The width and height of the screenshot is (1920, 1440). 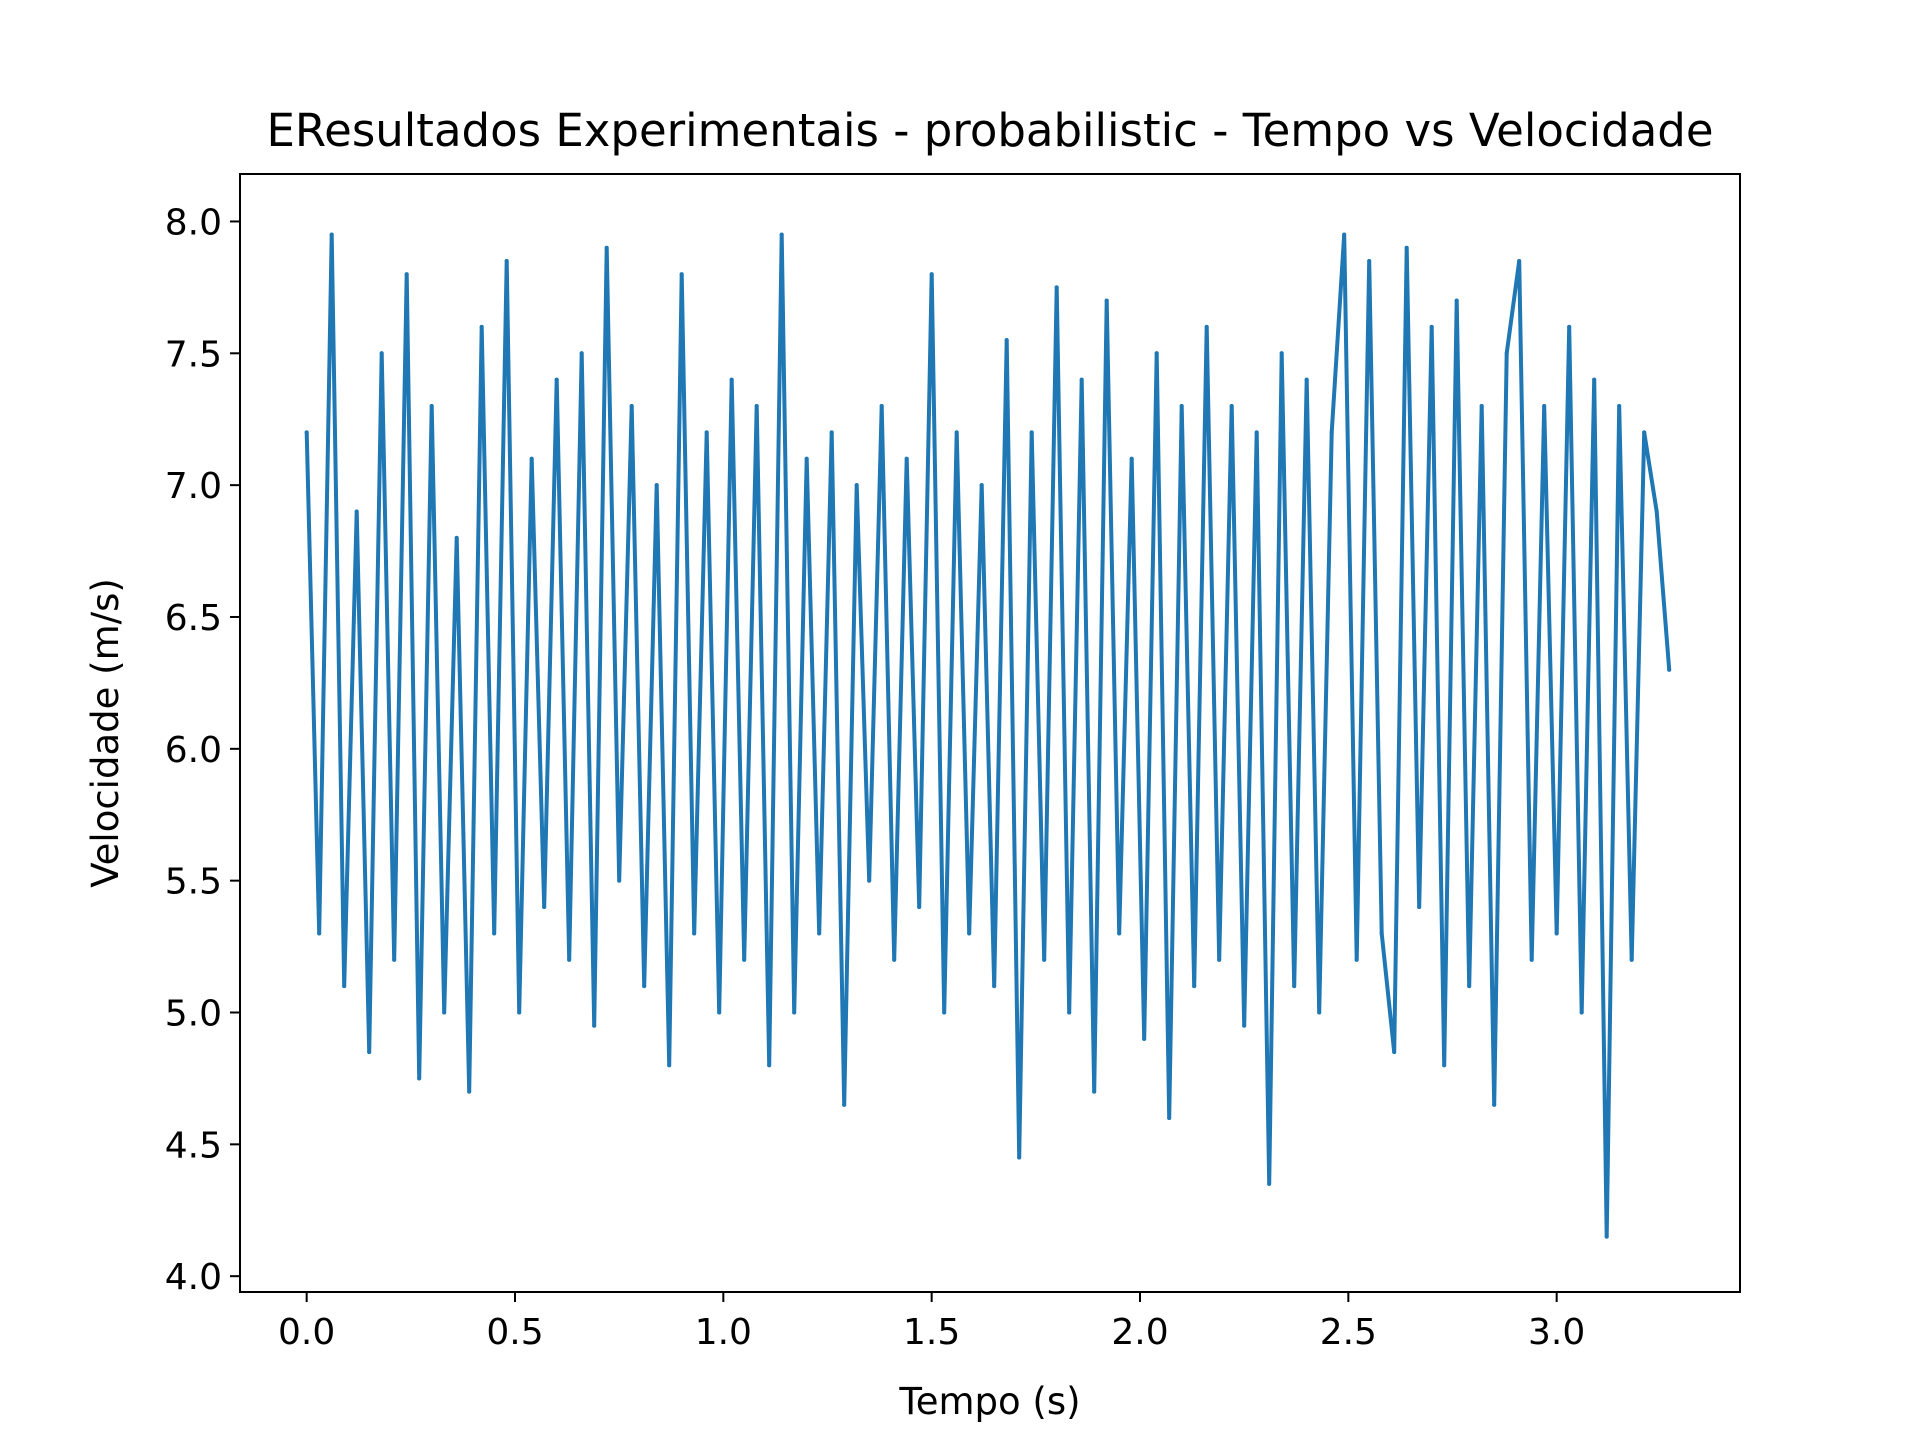 What do you see at coordinates (193, 1014) in the screenshot?
I see `y-tick-label: 5.0` at bounding box center [193, 1014].